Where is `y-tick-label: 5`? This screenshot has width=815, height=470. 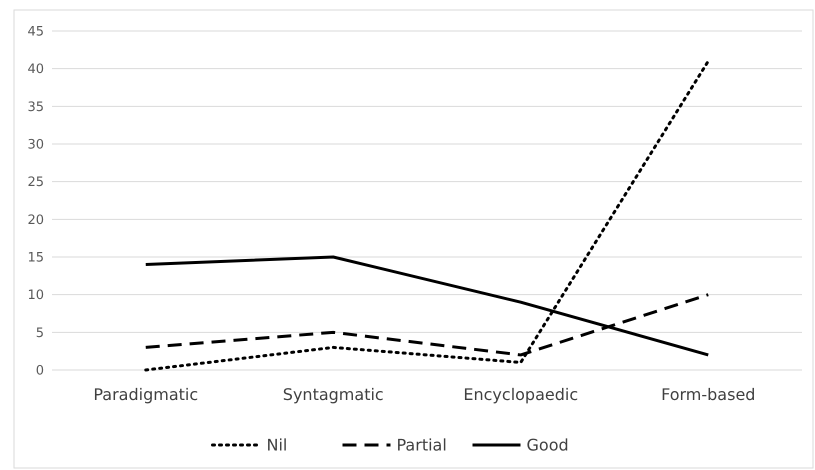 y-tick-label: 5 is located at coordinates (40, 333).